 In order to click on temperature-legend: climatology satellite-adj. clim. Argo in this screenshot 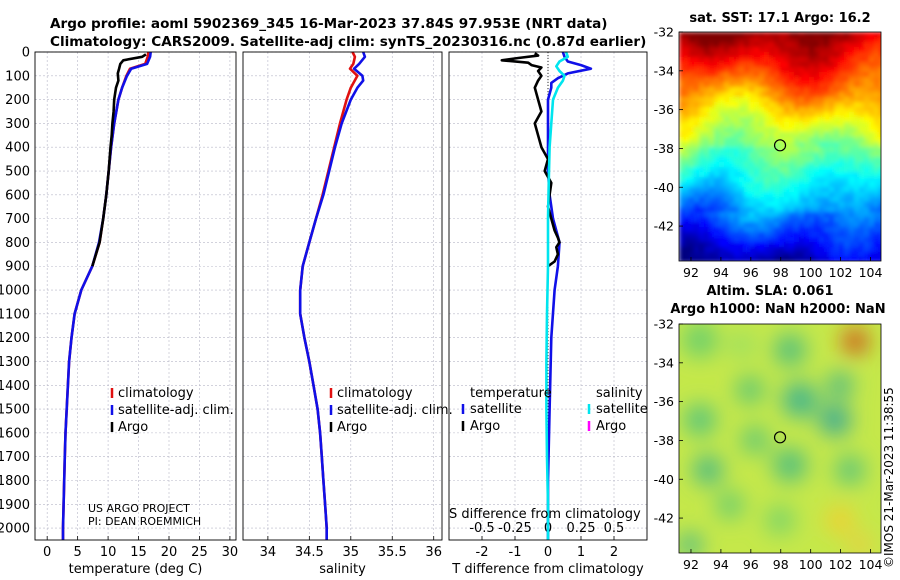, I will do `click(172, 410)`.